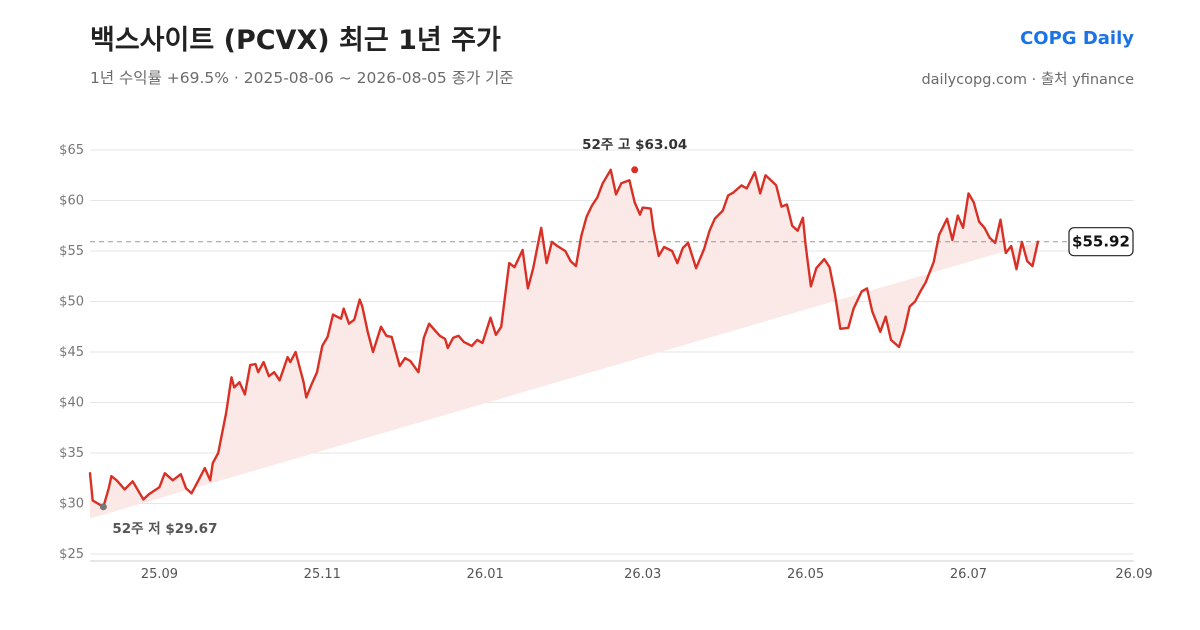 The image size is (1200, 630). What do you see at coordinates (71, 453) in the screenshot?
I see `y-tick-label: $35` at bounding box center [71, 453].